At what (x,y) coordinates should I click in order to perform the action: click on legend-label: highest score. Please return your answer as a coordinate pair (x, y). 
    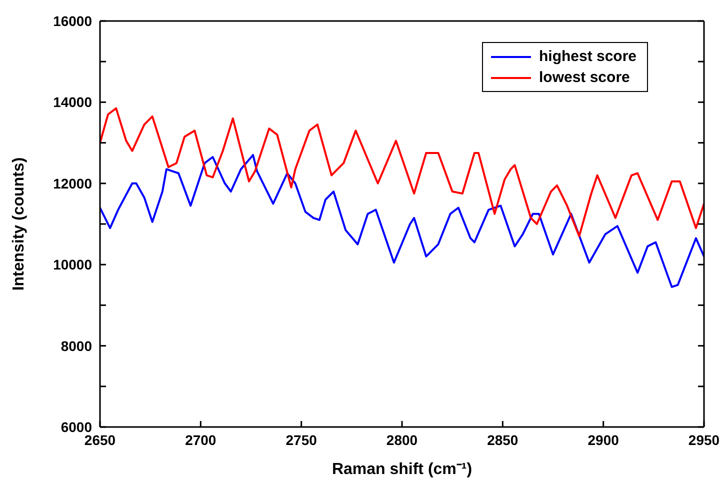
    Looking at the image, I should click on (588, 57).